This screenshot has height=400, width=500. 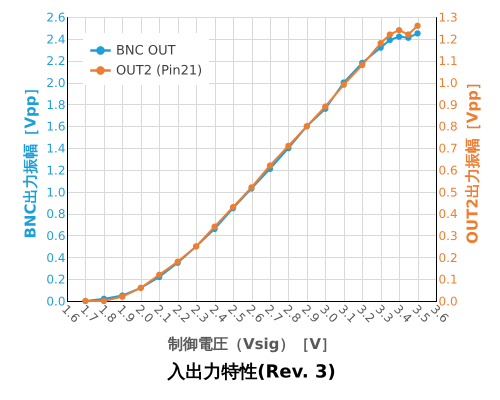 I want to click on y-tick-label: 1.6, so click(x=56, y=127).